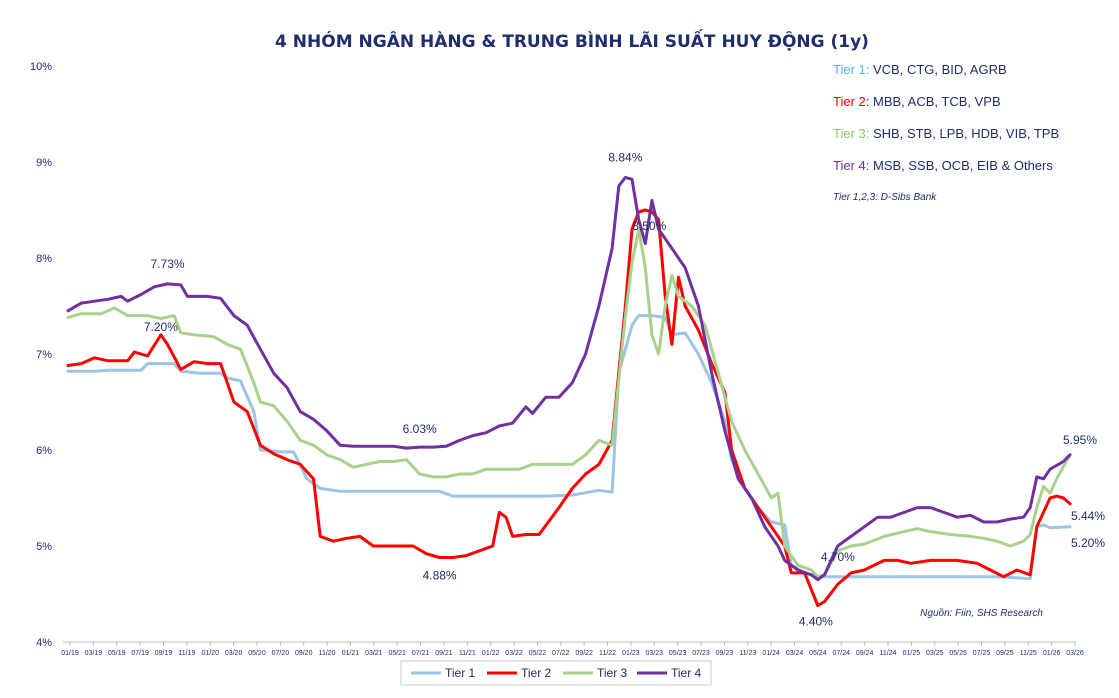  What do you see at coordinates (420, 429) in the screenshot?
I see `data-label: 6.03%` at bounding box center [420, 429].